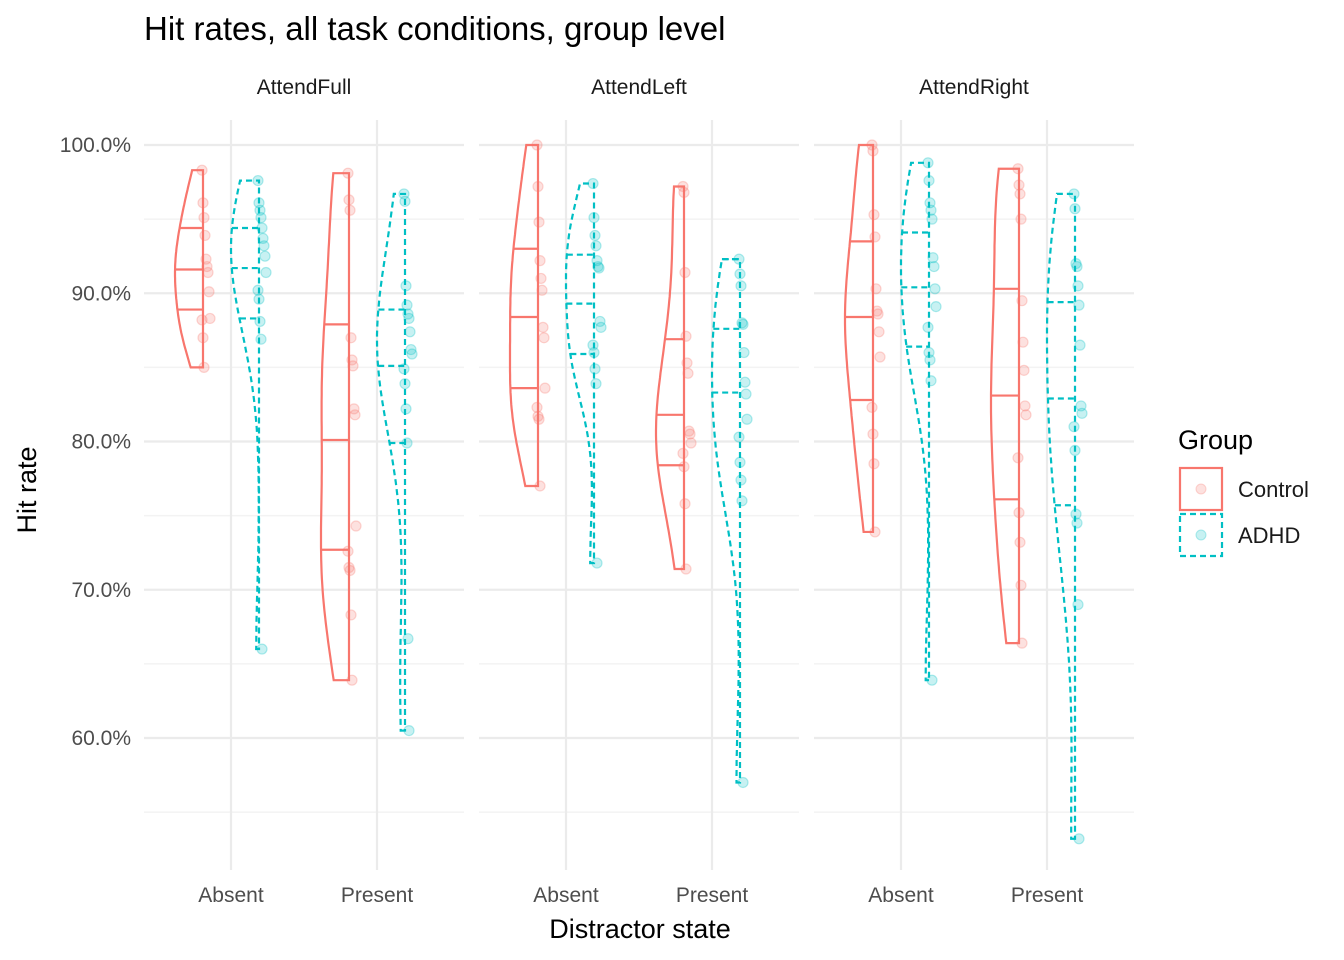 This screenshot has width=1344, height=960. Describe the element at coordinates (639, 87) in the screenshot. I see `facet-strip-label: AttendLeft` at that location.